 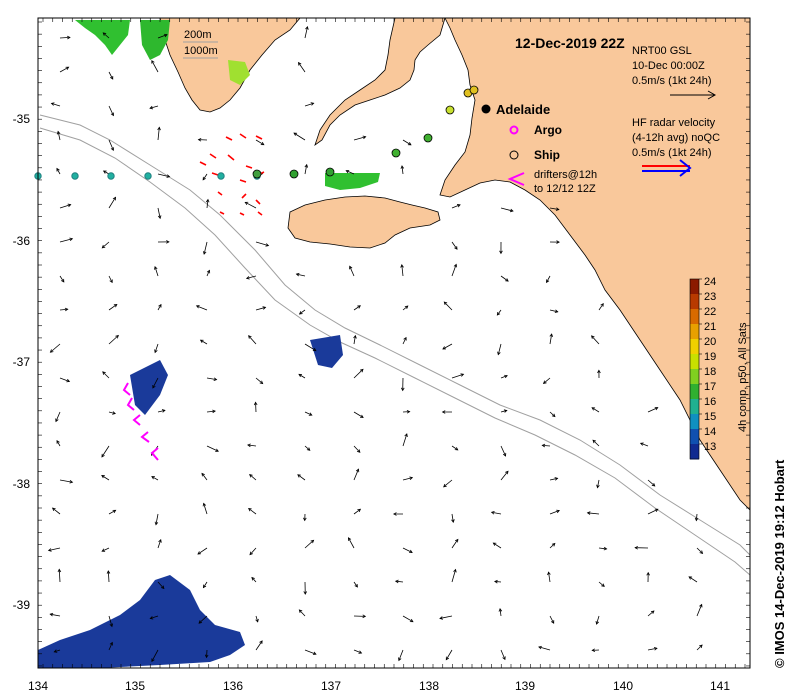 What do you see at coordinates (22, 362) in the screenshot?
I see `y-axis: -35 -36 -37 -38 -39` at bounding box center [22, 362].